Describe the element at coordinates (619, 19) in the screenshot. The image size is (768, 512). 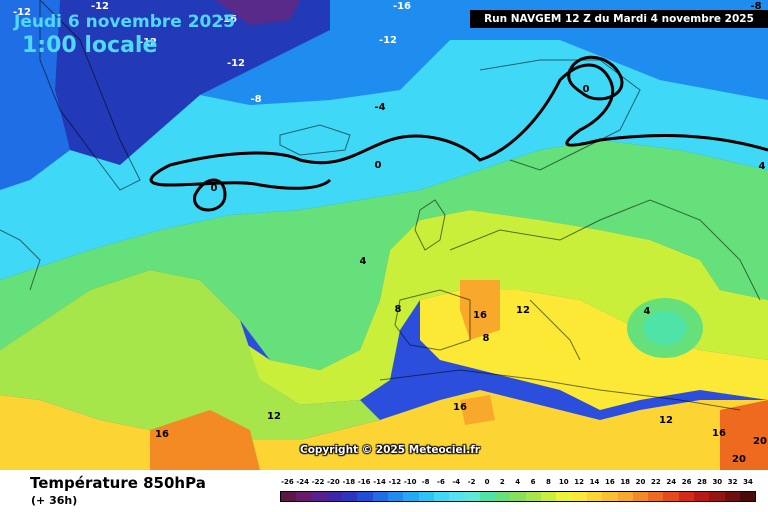
I see `model-run-banner: Run NAVGEM 12 Z du Mardi 4 novembre 2025` at that location.